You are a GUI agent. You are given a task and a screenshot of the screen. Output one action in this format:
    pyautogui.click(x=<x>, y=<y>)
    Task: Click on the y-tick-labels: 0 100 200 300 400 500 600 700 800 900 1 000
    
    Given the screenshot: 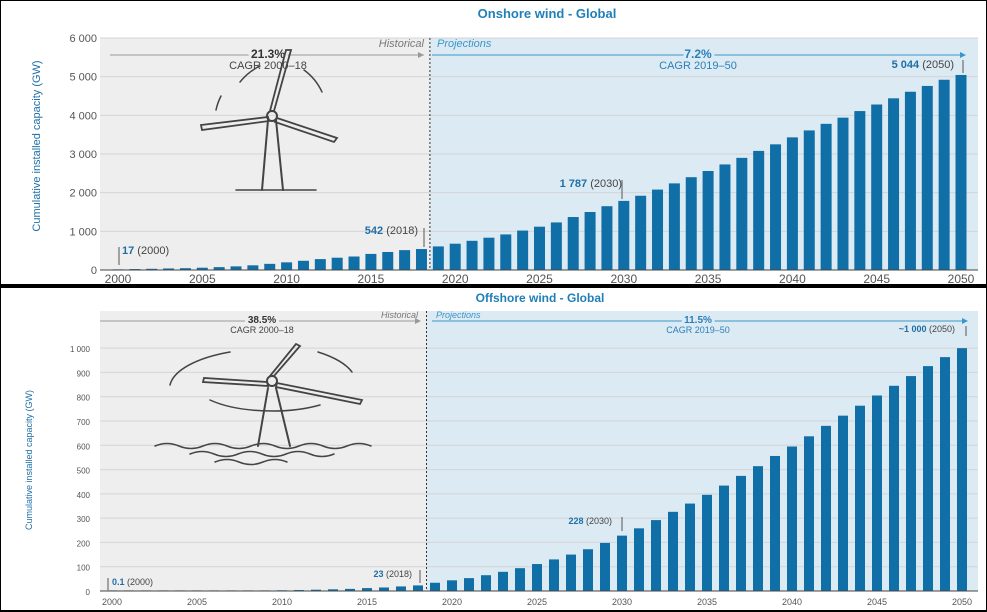 What is the action you would take?
    pyautogui.click(x=80, y=471)
    